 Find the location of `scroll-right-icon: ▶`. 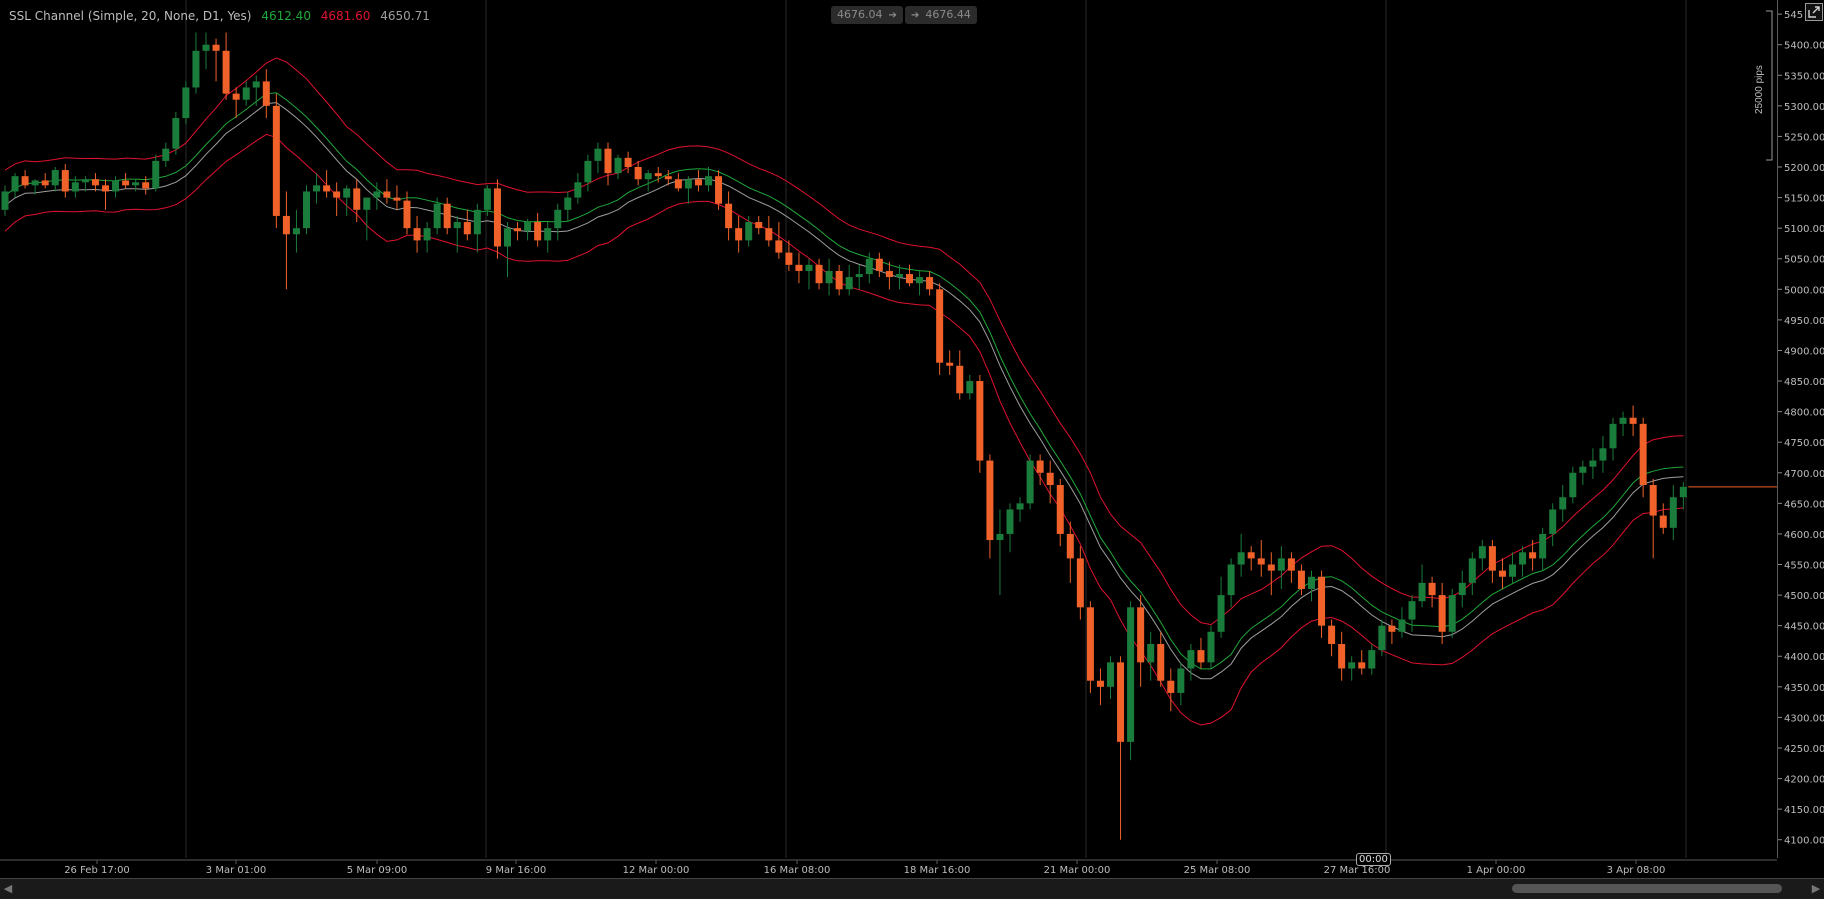

scroll-right-icon: ▶ is located at coordinates (1816, 888).